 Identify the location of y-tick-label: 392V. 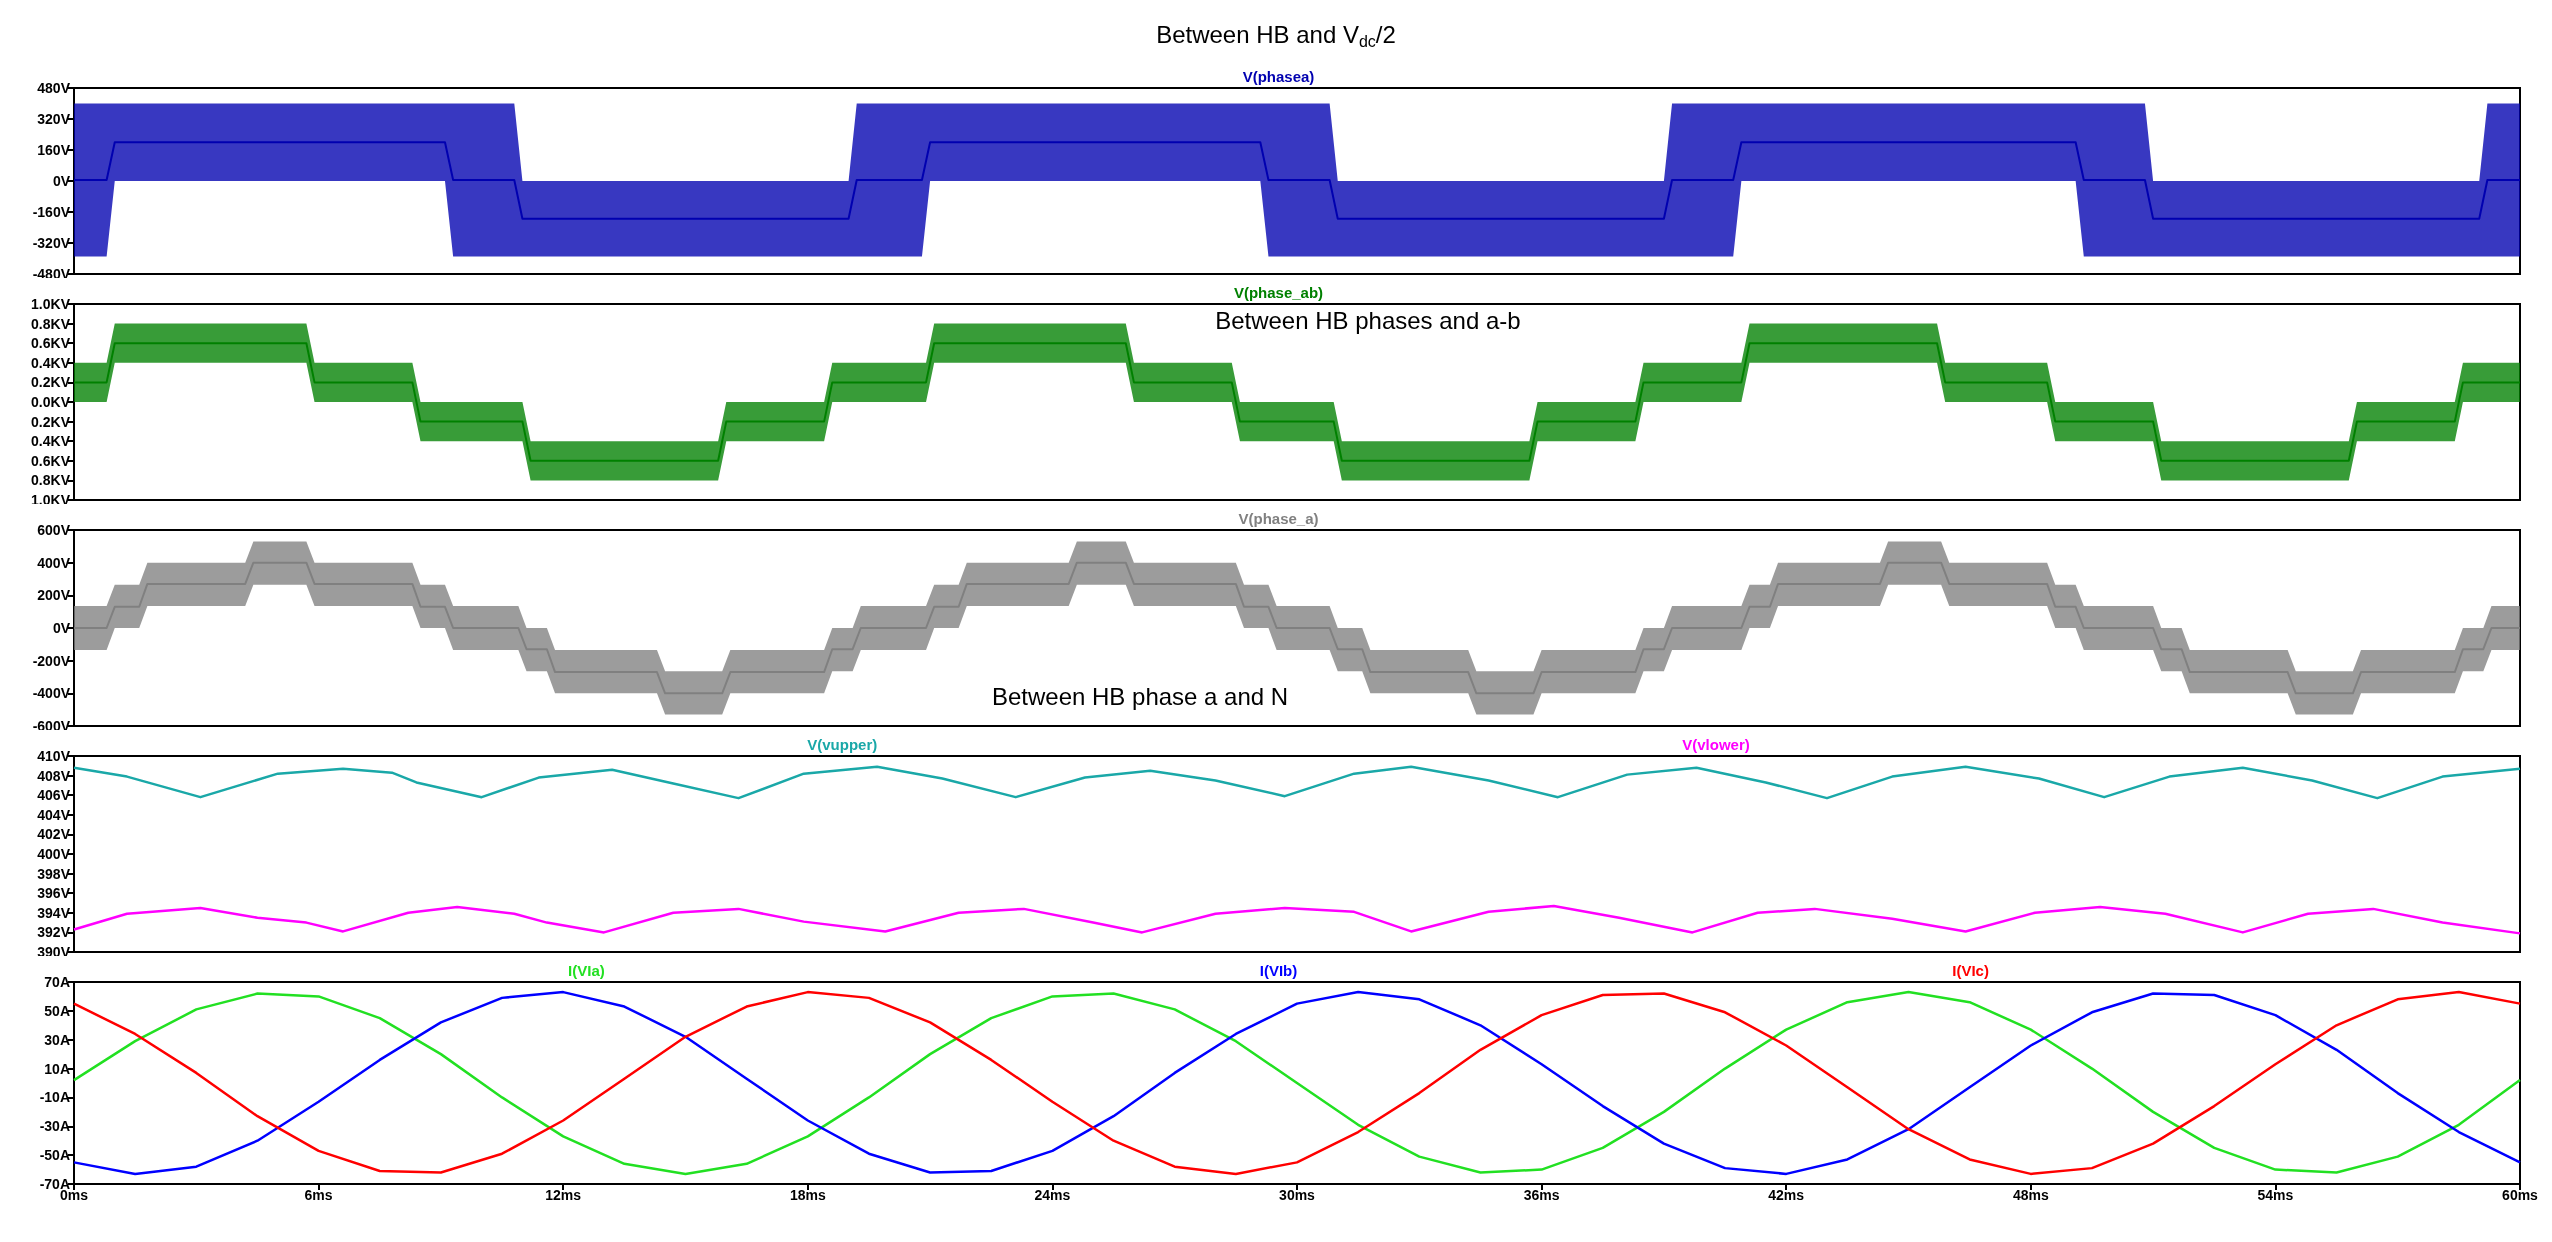
(54, 932).